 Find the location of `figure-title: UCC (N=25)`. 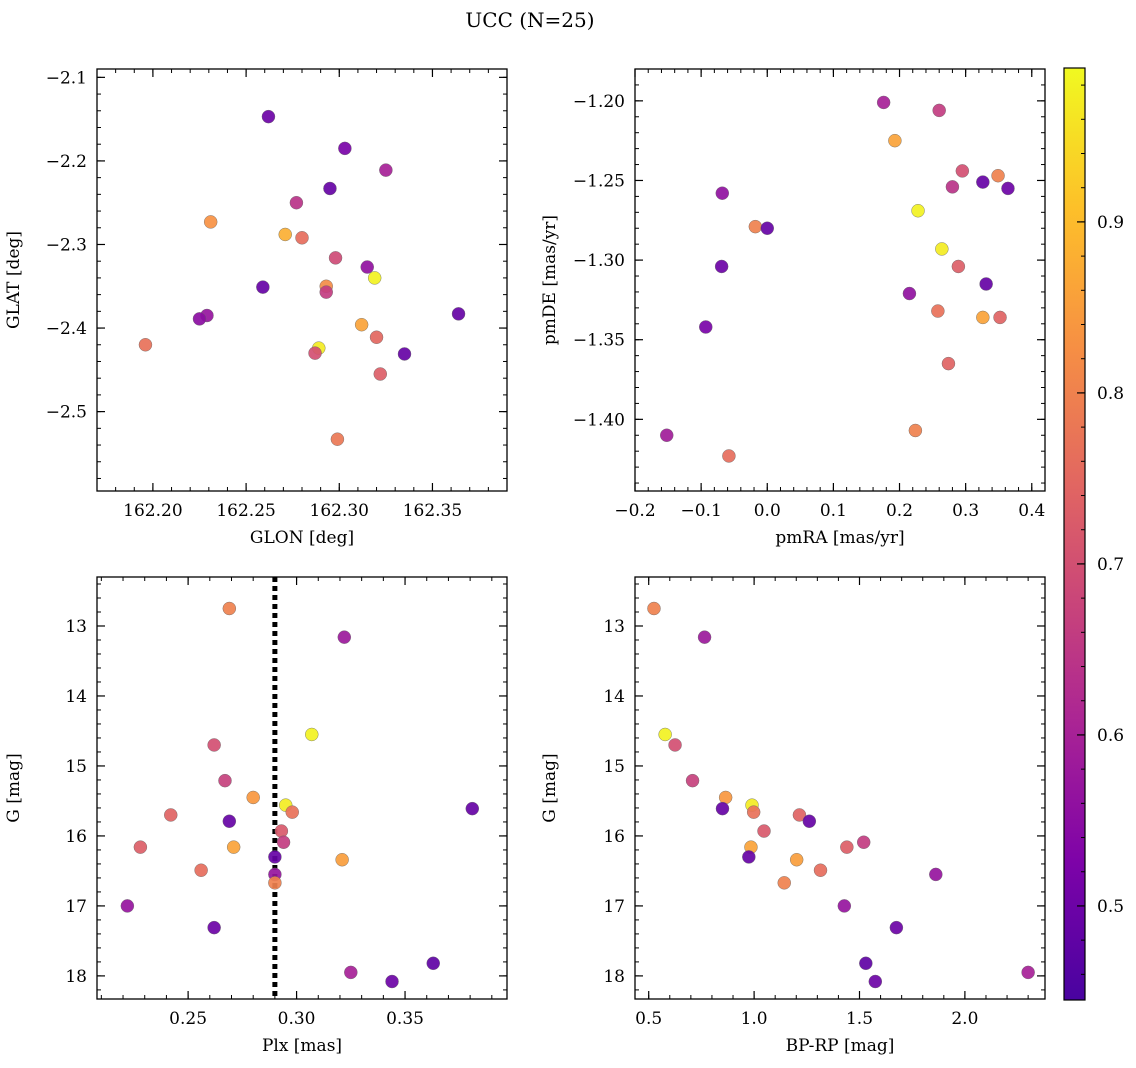

figure-title: UCC (N=25) is located at coordinates (529, 20).